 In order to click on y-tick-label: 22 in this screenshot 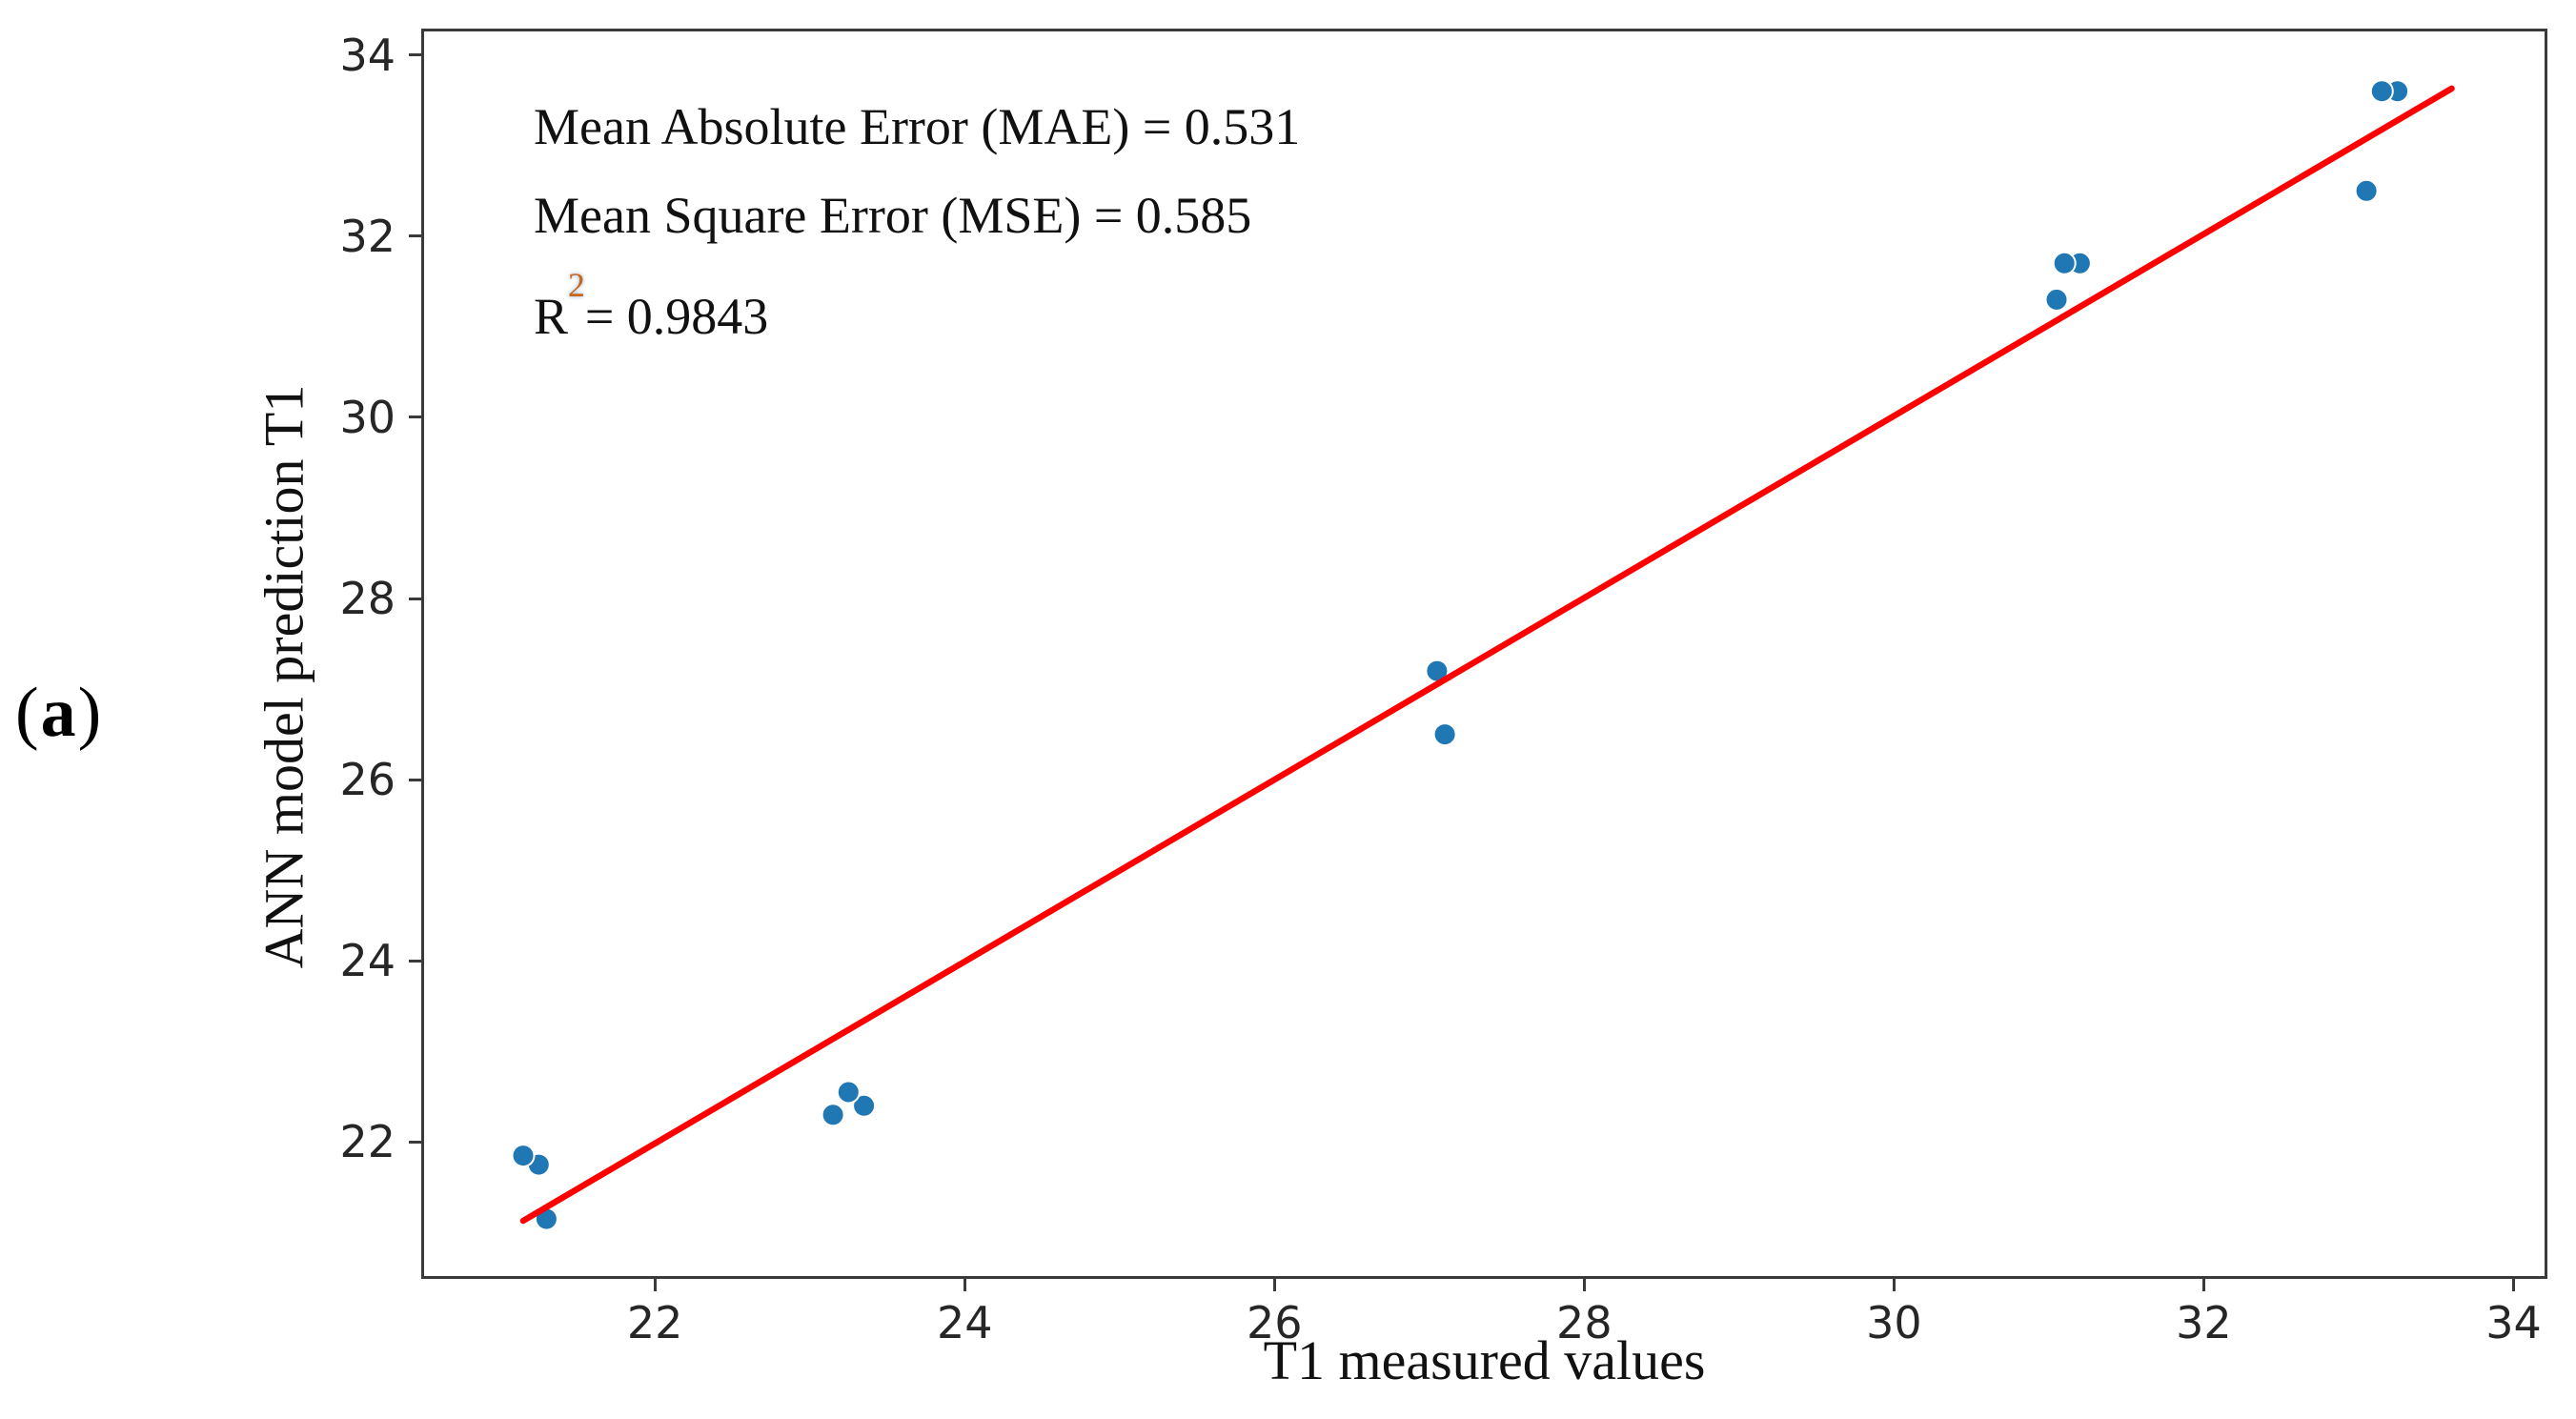, I will do `click(367, 1142)`.